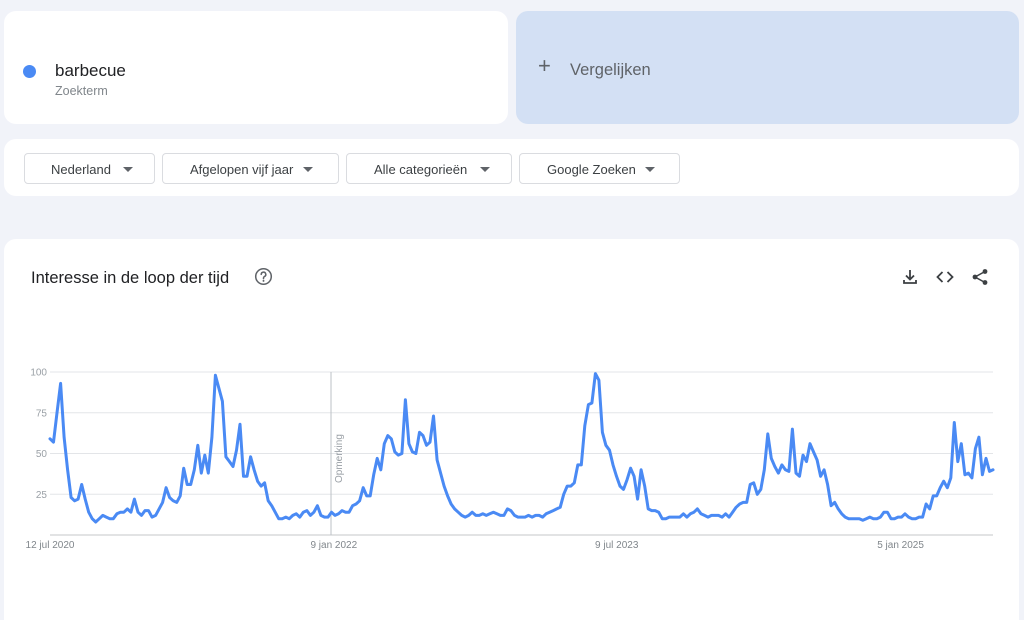 The width and height of the screenshot is (1024, 620). Describe the element at coordinates (945, 277) in the screenshot. I see `embed-icon` at that location.